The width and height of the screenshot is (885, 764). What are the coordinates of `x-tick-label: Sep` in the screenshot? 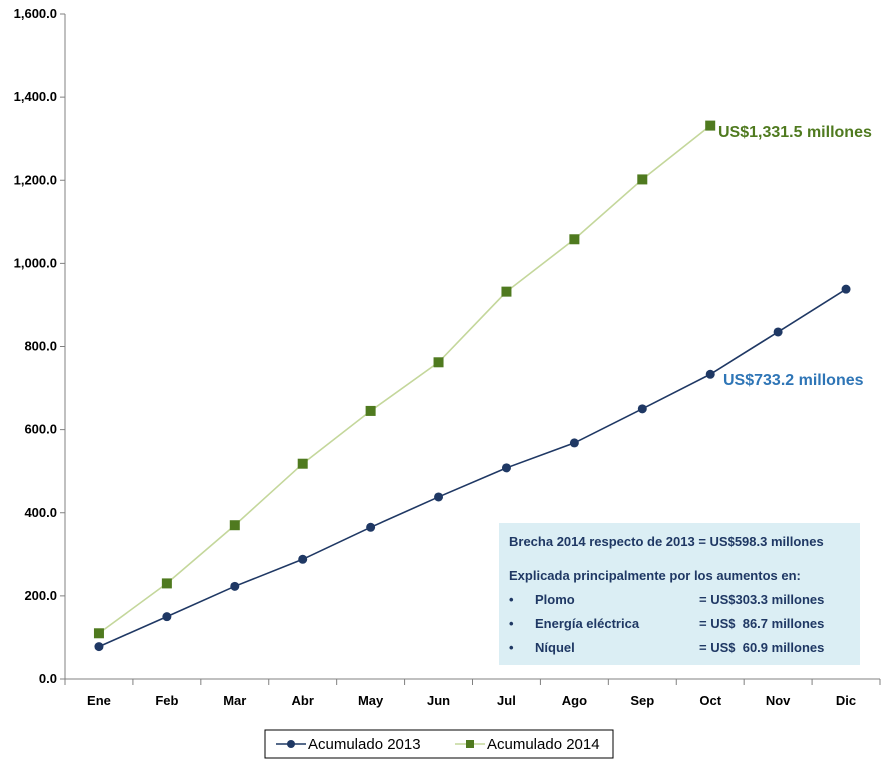 It's located at (642, 700).